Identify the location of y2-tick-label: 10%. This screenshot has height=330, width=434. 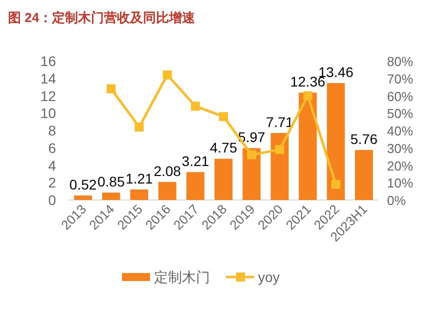
(400, 183).